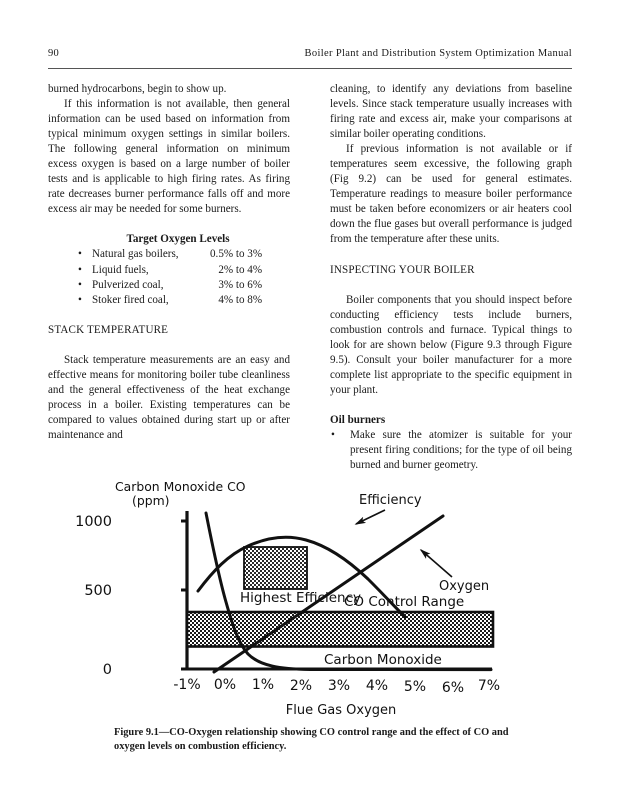 This screenshot has height=800, width=619. I want to click on paragraph: burned hydrocarbons, begin to show up., so click(137, 89).